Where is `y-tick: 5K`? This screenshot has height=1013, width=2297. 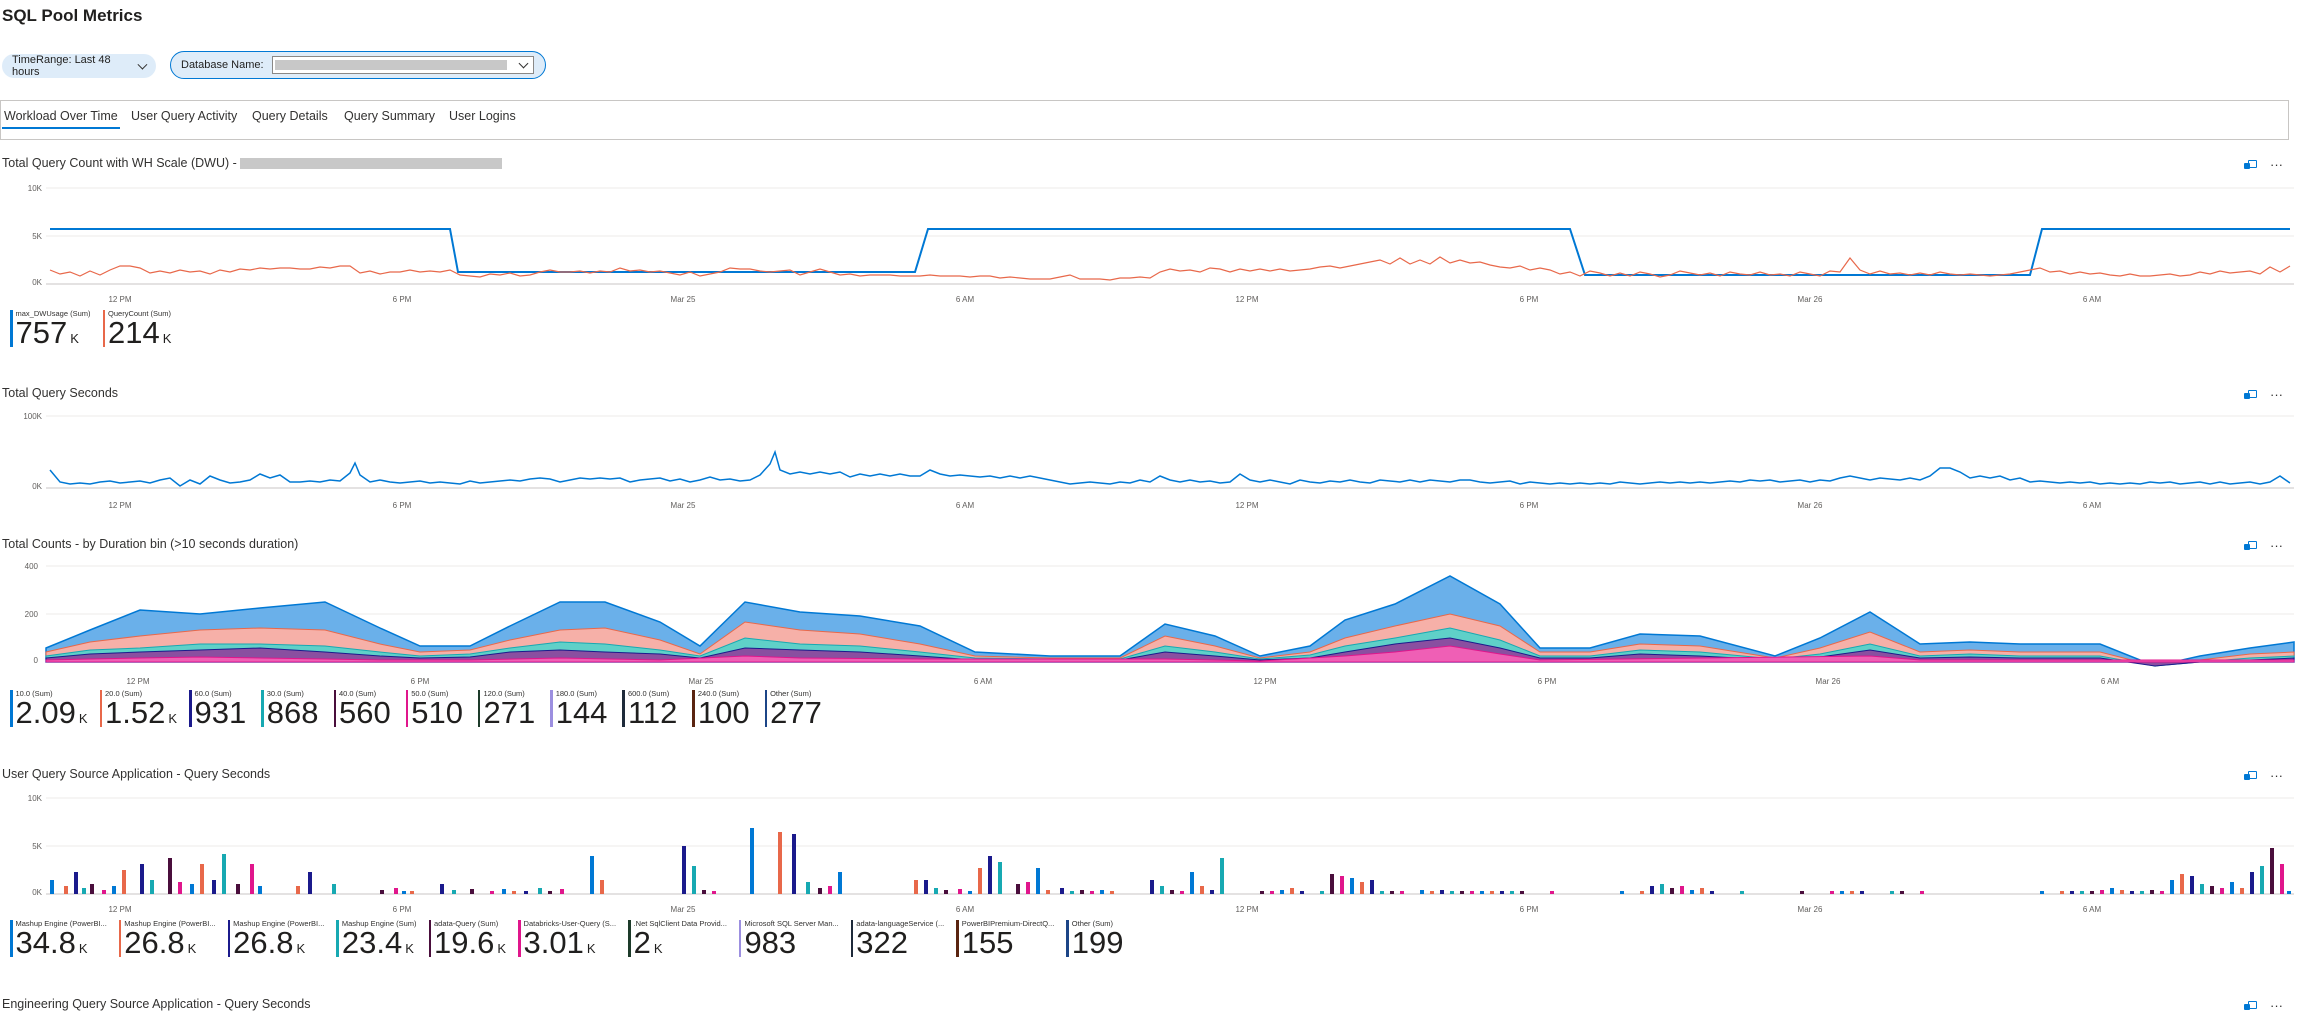 y-tick: 5K is located at coordinates (37, 846).